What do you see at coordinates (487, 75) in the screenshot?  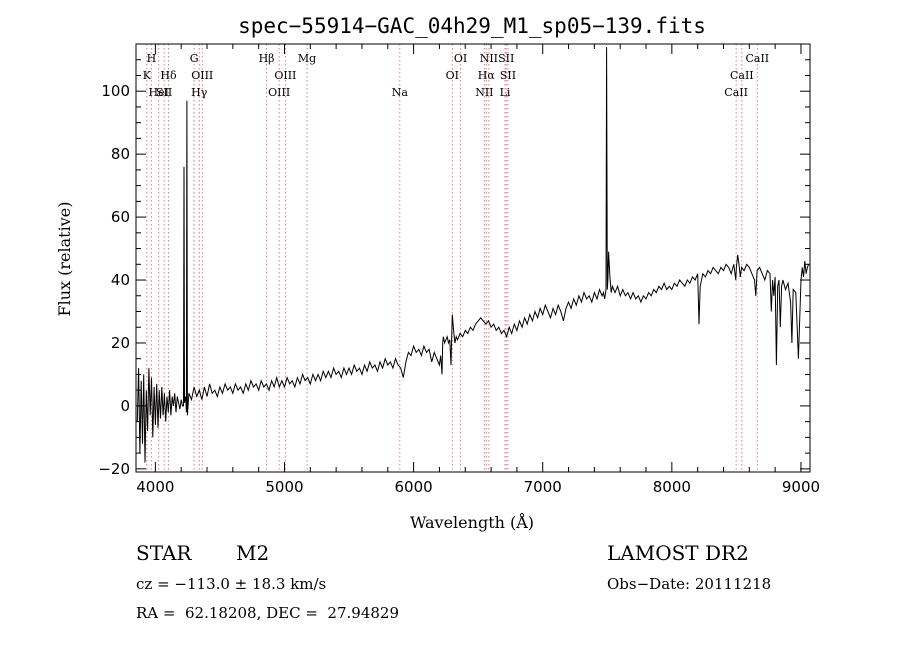 I see `line-label: Hα` at bounding box center [487, 75].